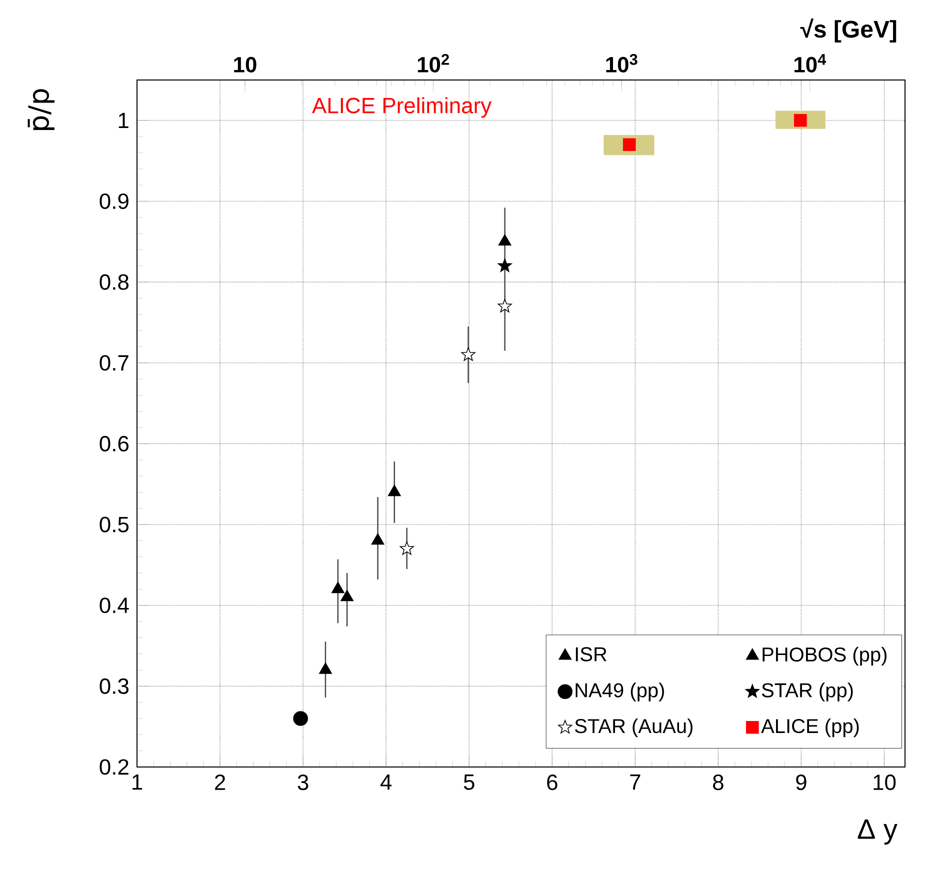  Describe the element at coordinates (137, 782) in the screenshot. I see `x-tick-label: 1` at that location.